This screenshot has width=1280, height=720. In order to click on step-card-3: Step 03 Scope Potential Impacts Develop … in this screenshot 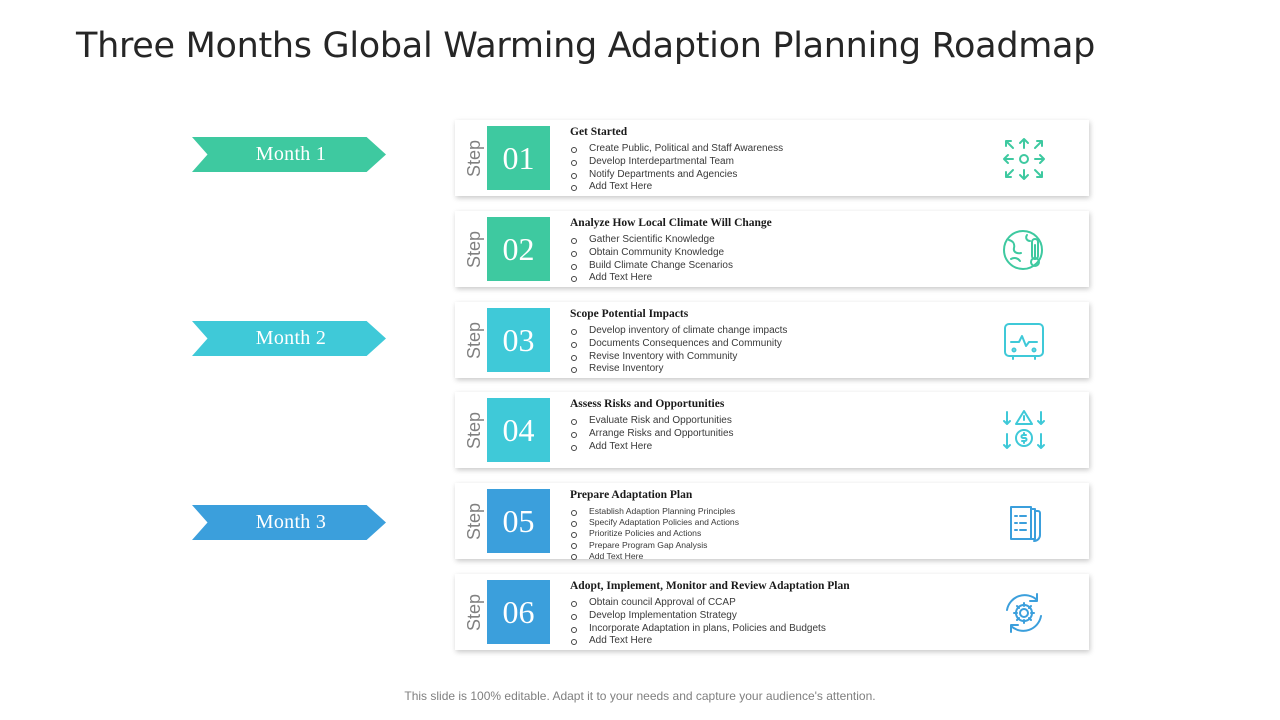, I will do `click(772, 340)`.